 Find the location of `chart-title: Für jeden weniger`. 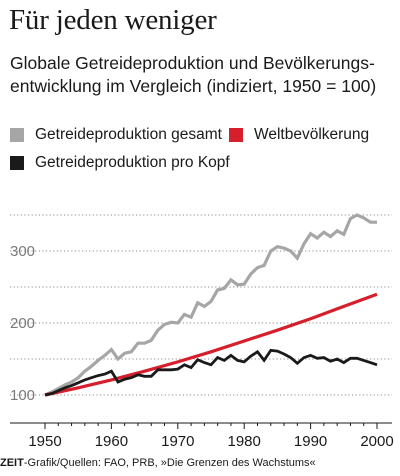

chart-title: Für jeden weniger is located at coordinates (113, 20).